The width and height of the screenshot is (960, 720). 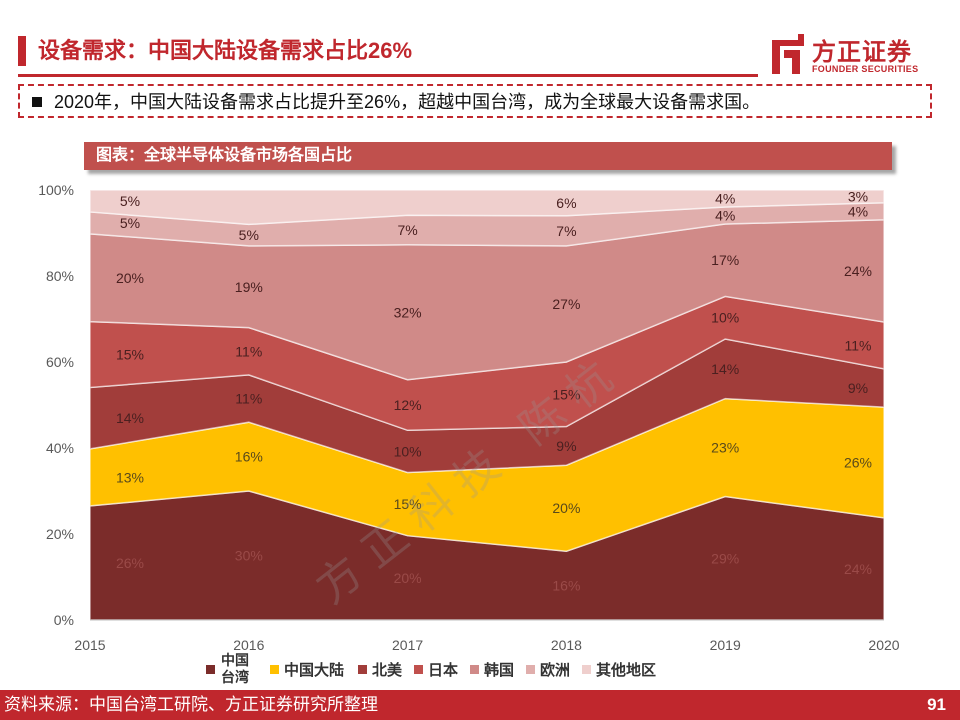 I want to click on x-tick-label: 2019, so click(x=725, y=645).